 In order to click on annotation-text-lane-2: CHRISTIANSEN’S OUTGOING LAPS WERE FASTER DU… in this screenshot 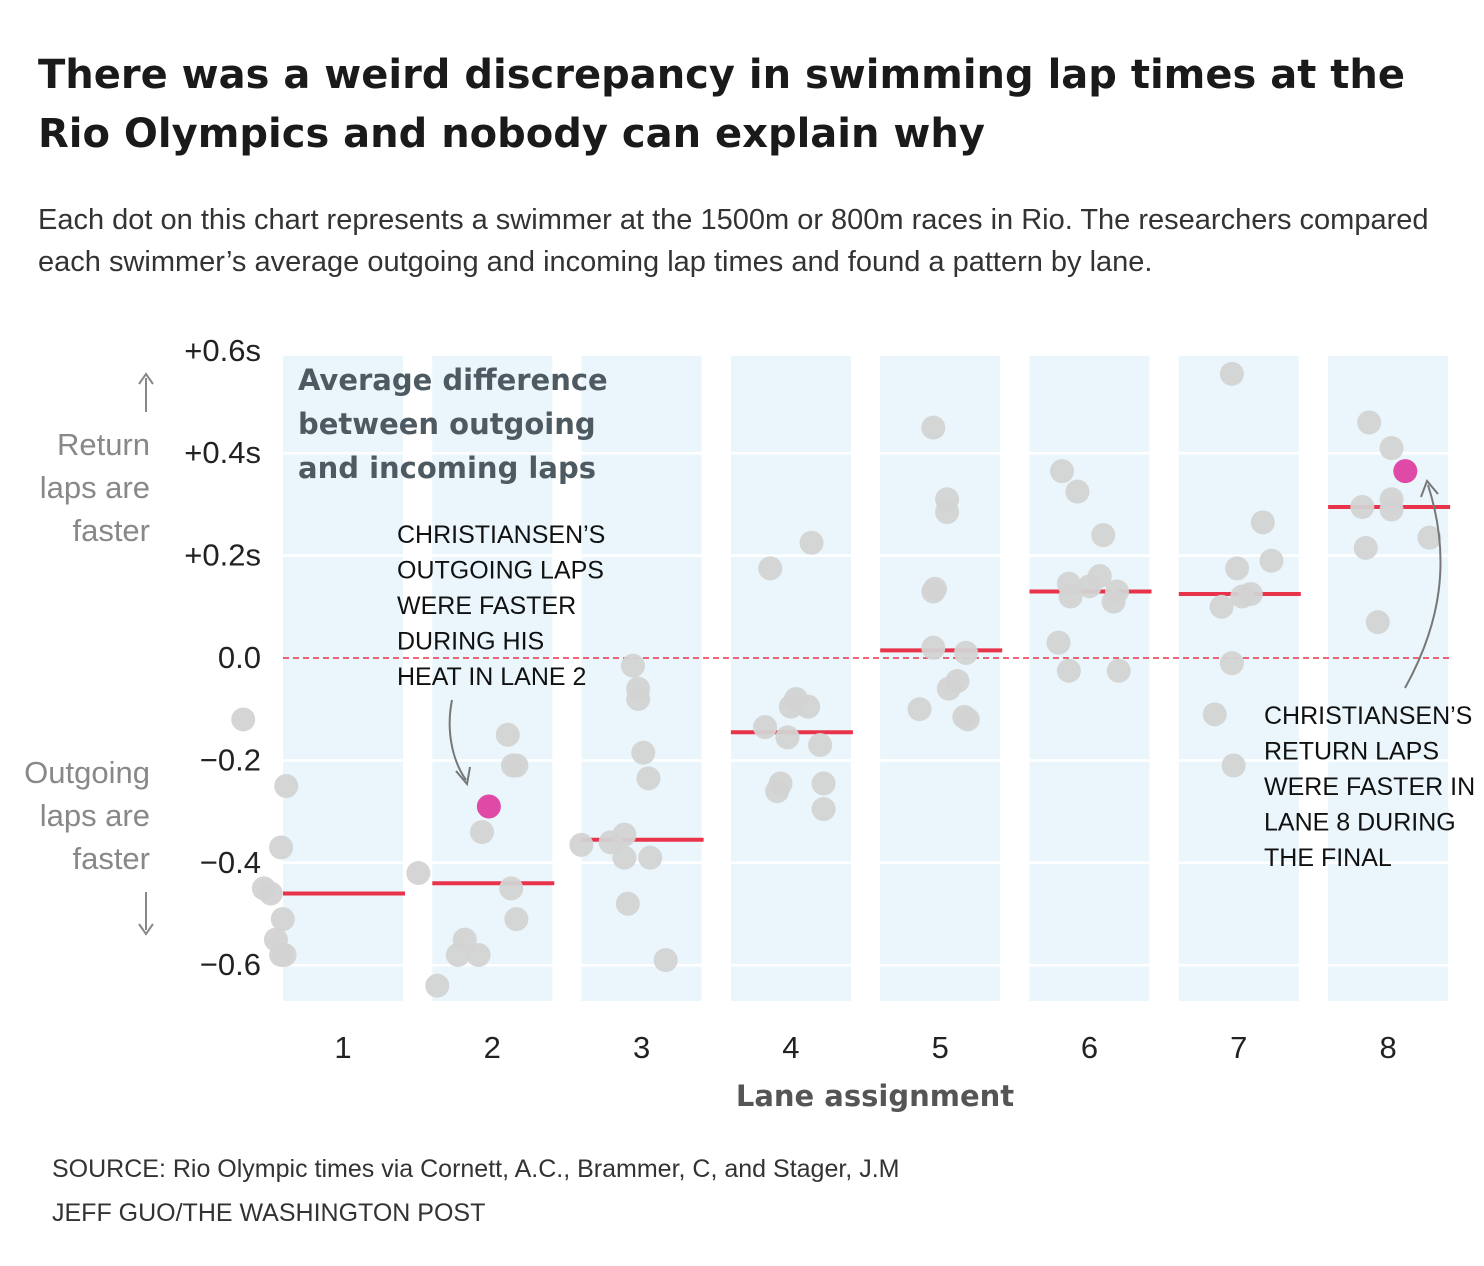, I will do `click(501, 606)`.